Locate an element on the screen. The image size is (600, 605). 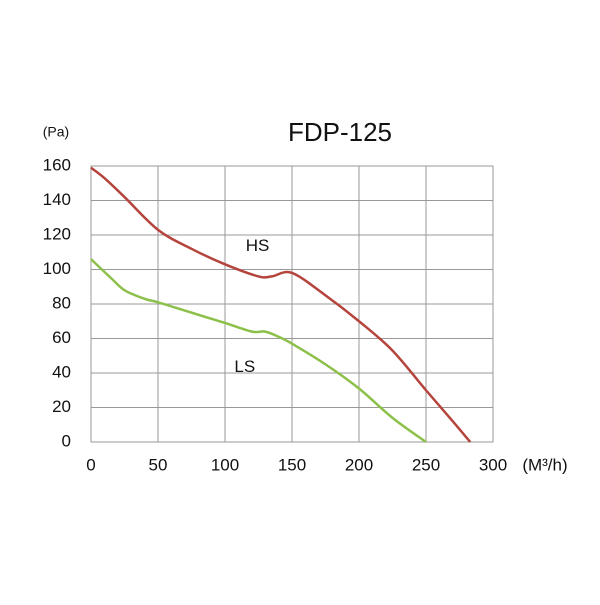
series-label: LS is located at coordinates (244, 366).